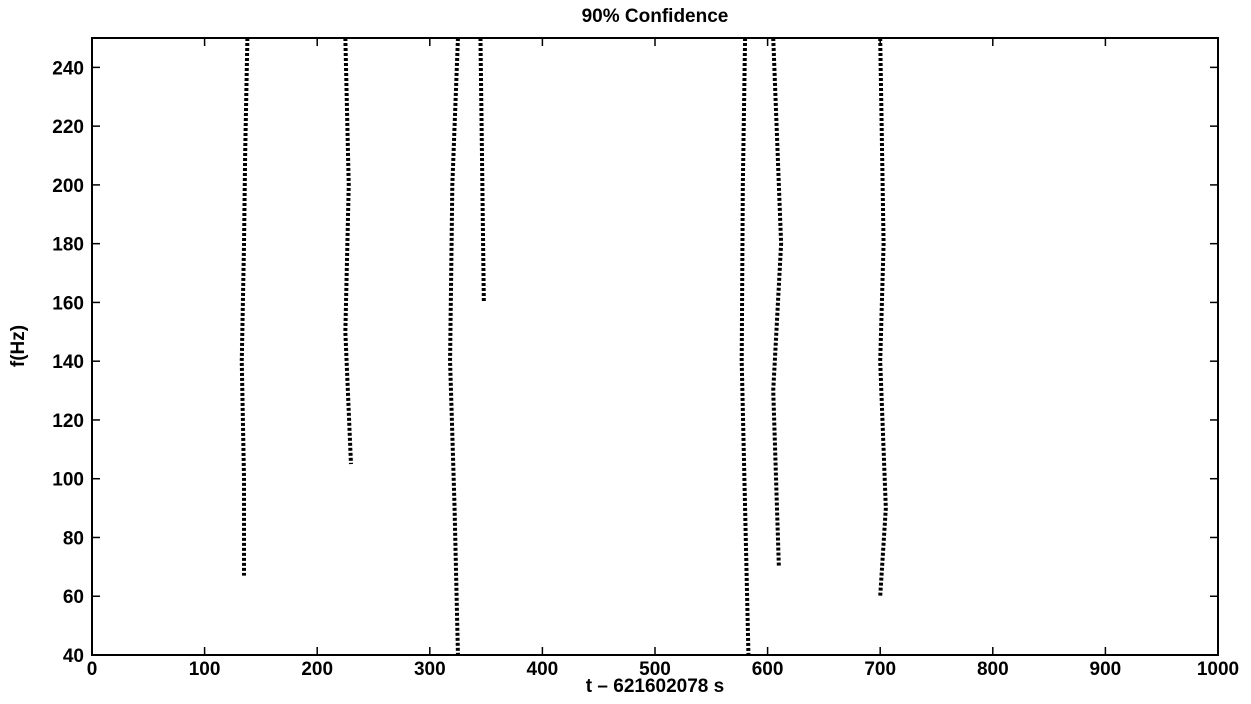 The width and height of the screenshot is (1251, 704). What do you see at coordinates (68, 186) in the screenshot?
I see `y-tick-label: 200` at bounding box center [68, 186].